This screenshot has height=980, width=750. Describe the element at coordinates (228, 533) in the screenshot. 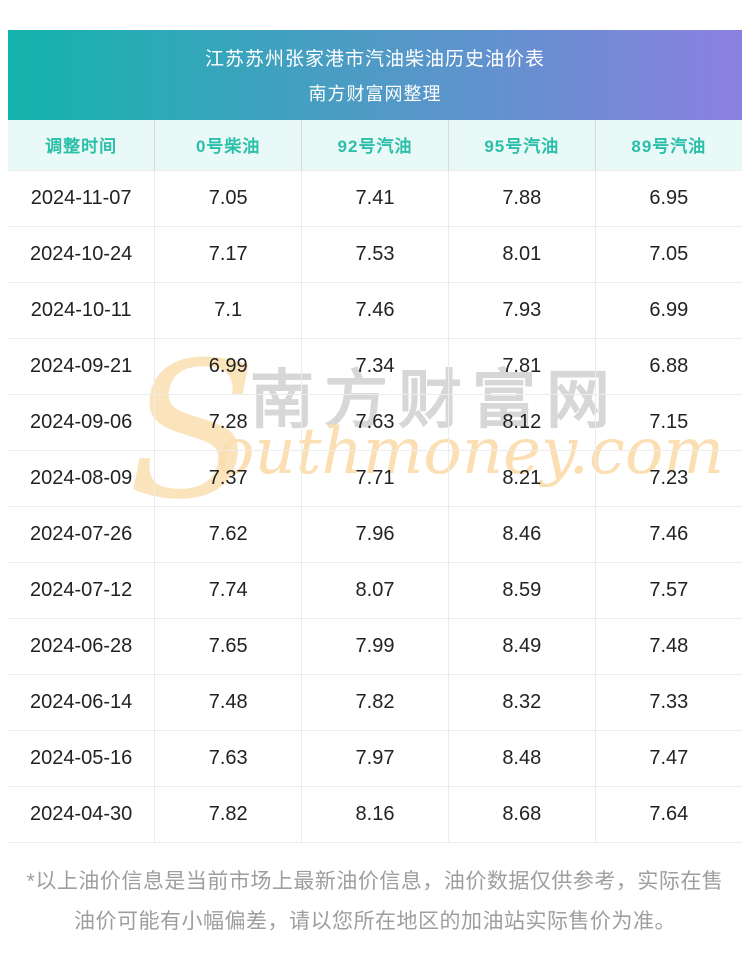

I see `price-cell: 7.62` at that location.